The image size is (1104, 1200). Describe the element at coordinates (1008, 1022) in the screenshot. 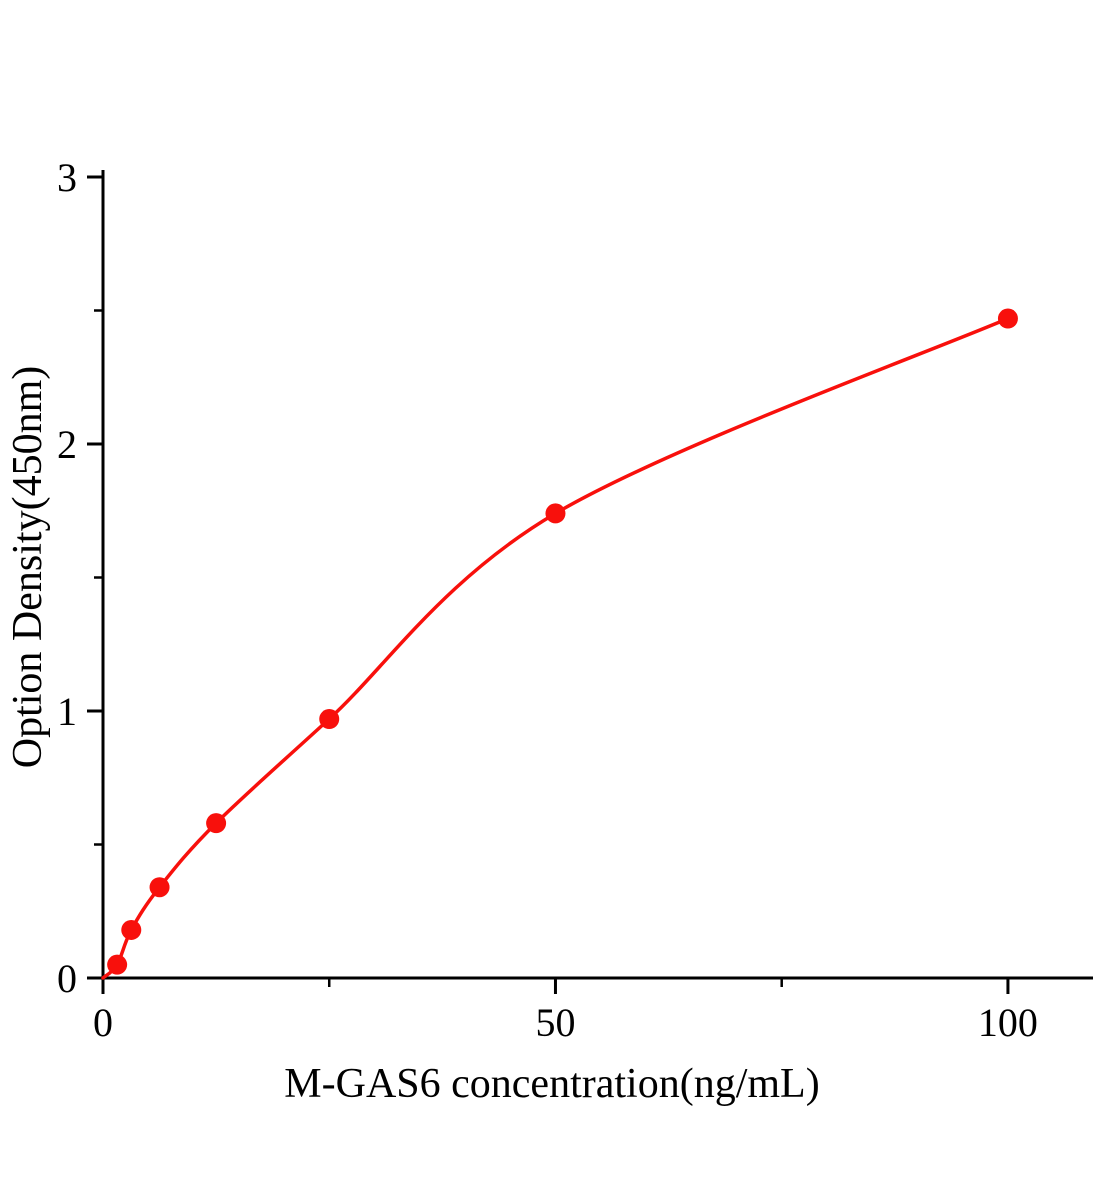

I see `x-tick-label: 100` at that location.